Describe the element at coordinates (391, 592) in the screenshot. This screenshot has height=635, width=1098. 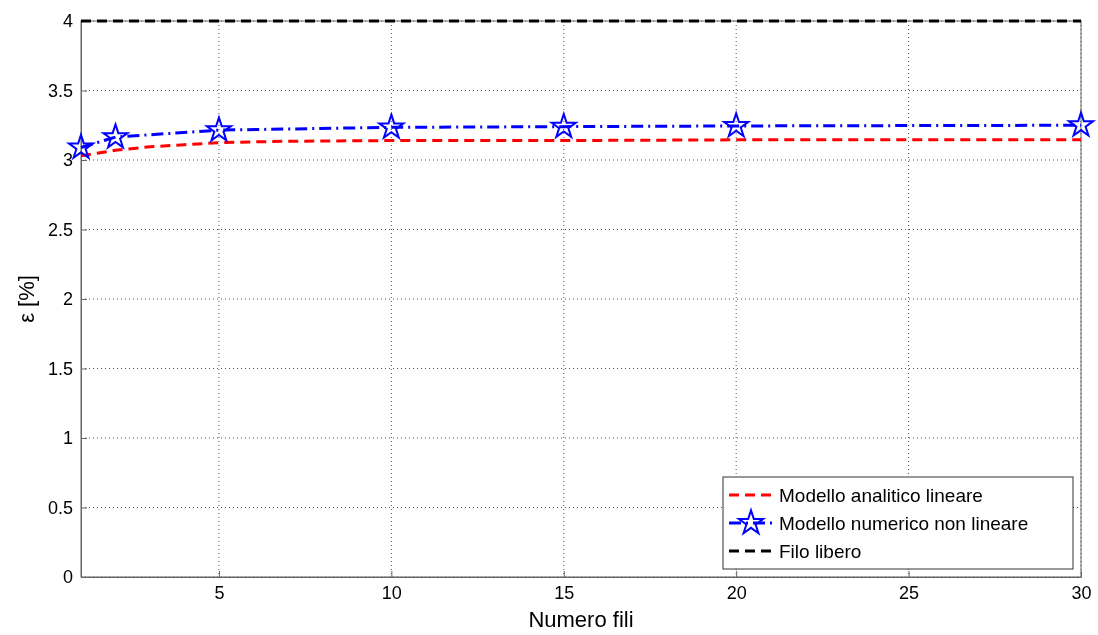
I see `x-tick-label: 10` at that location.